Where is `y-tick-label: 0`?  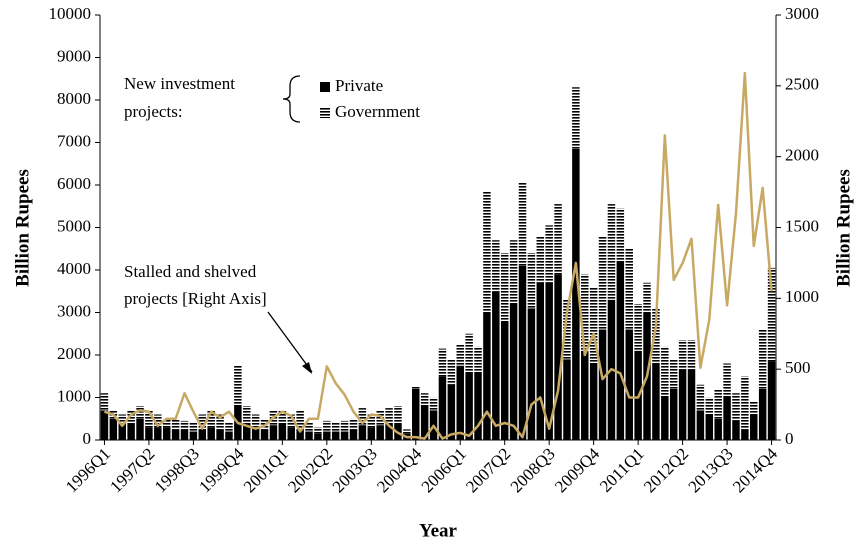
y-tick-label: 0 is located at coordinates (87, 438).